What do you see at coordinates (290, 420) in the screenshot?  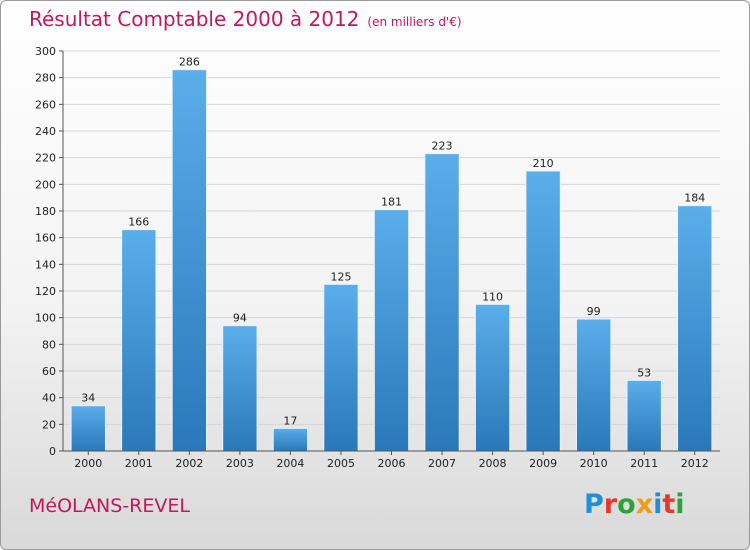 I see `data-label: 17` at bounding box center [290, 420].